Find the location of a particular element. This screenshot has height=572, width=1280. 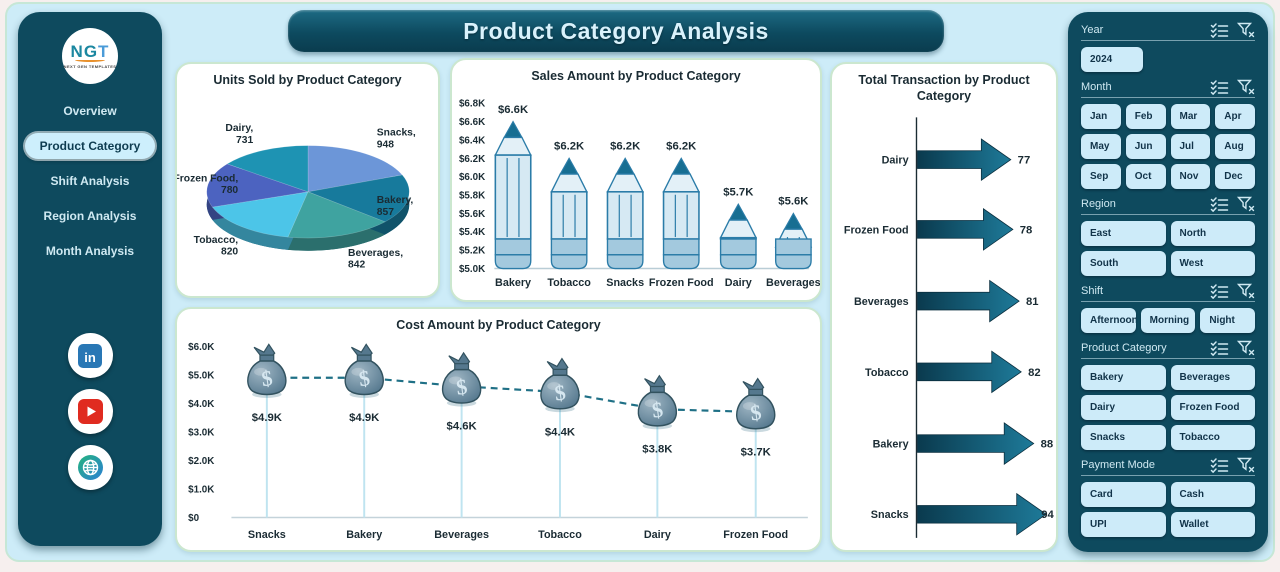

filter-option-bakery: Bakery is located at coordinates (1123, 377).